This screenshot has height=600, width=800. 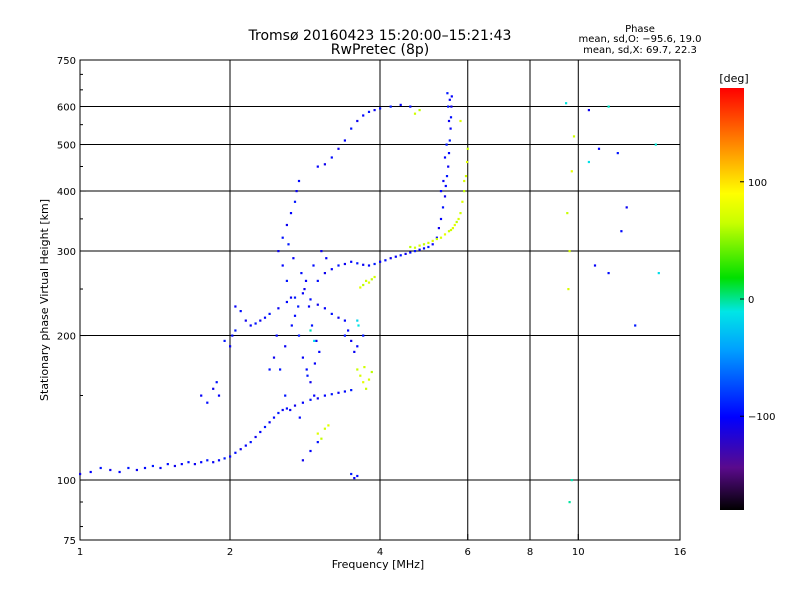 What do you see at coordinates (80, 552) in the screenshot?
I see `x-tick-label: 1` at bounding box center [80, 552].